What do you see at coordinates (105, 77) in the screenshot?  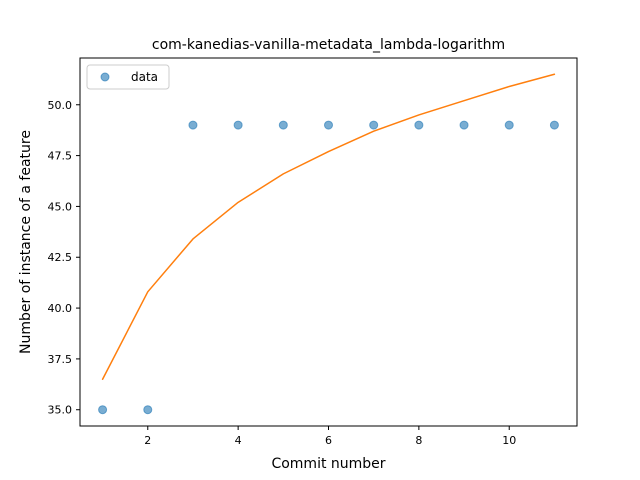 I see `legend-marker` at bounding box center [105, 77].